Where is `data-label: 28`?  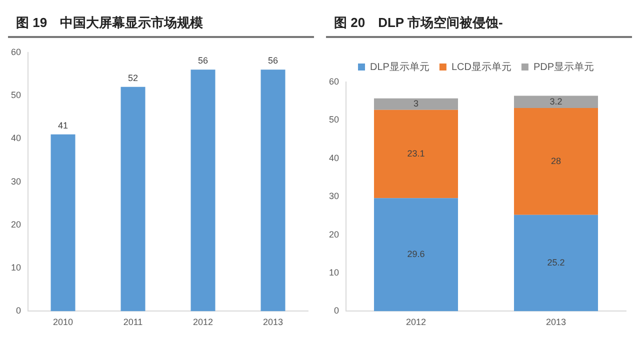 data-label: 28 is located at coordinates (556, 161).